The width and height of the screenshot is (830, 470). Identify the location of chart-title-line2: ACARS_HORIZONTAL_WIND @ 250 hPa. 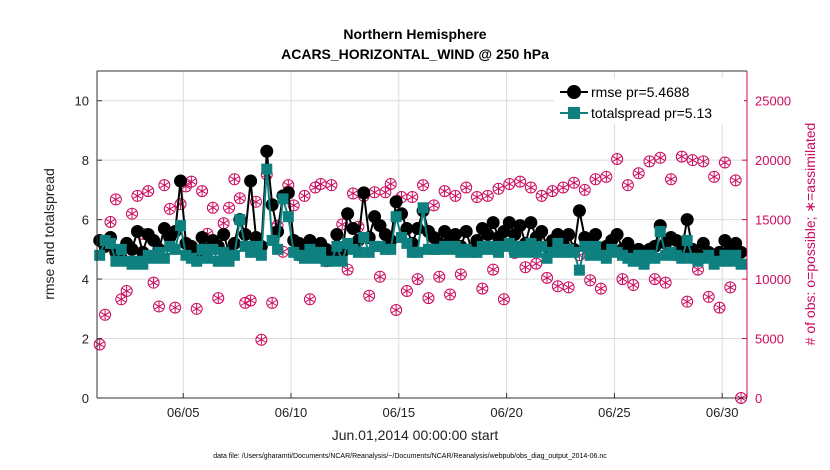
(415, 54).